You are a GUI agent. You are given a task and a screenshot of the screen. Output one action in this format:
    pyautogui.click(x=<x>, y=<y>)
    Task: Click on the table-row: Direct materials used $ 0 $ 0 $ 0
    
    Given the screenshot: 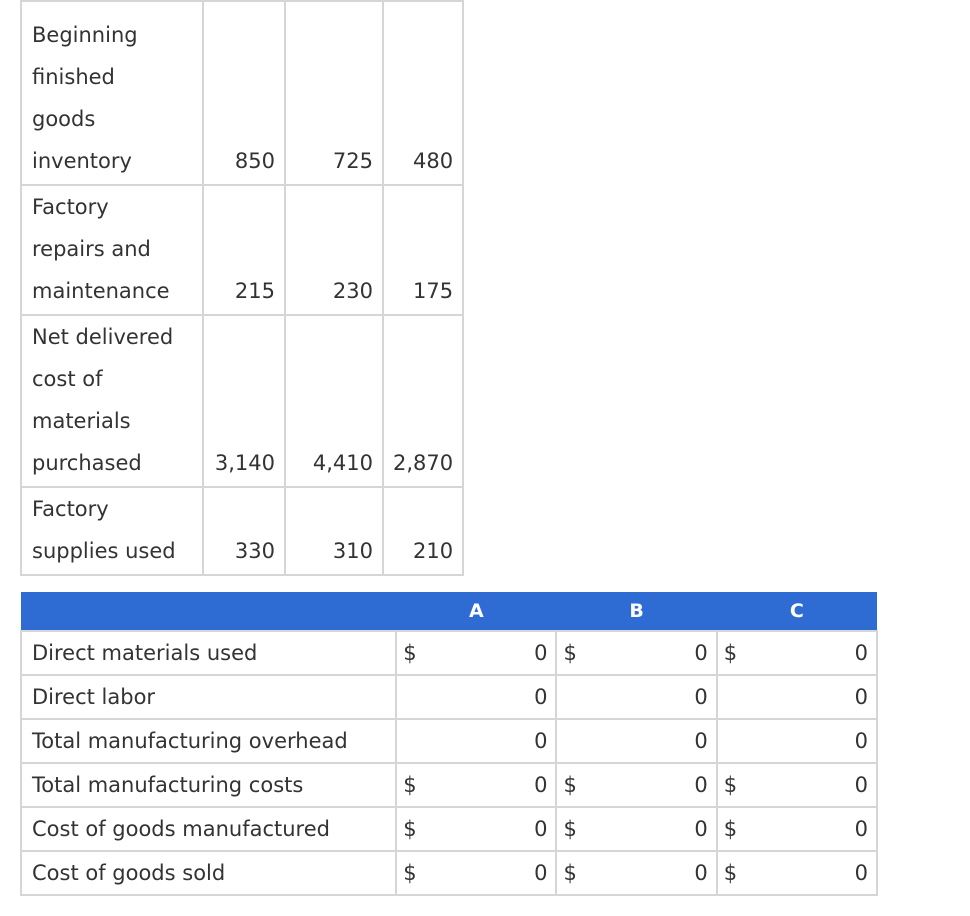 What is the action you would take?
    pyautogui.click(x=448, y=653)
    